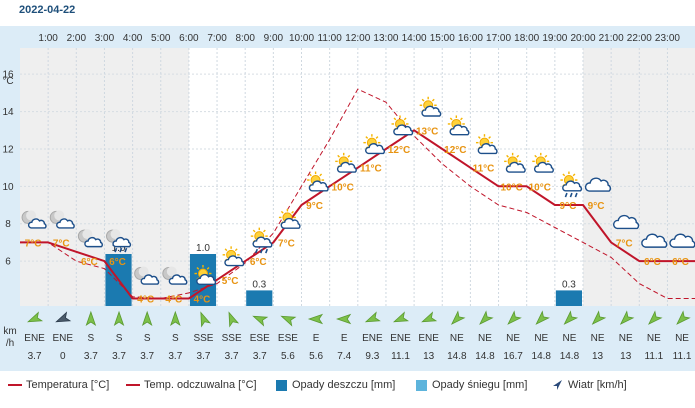  What do you see at coordinates (259, 298) in the screenshot?
I see `rain-bar` at bounding box center [259, 298].